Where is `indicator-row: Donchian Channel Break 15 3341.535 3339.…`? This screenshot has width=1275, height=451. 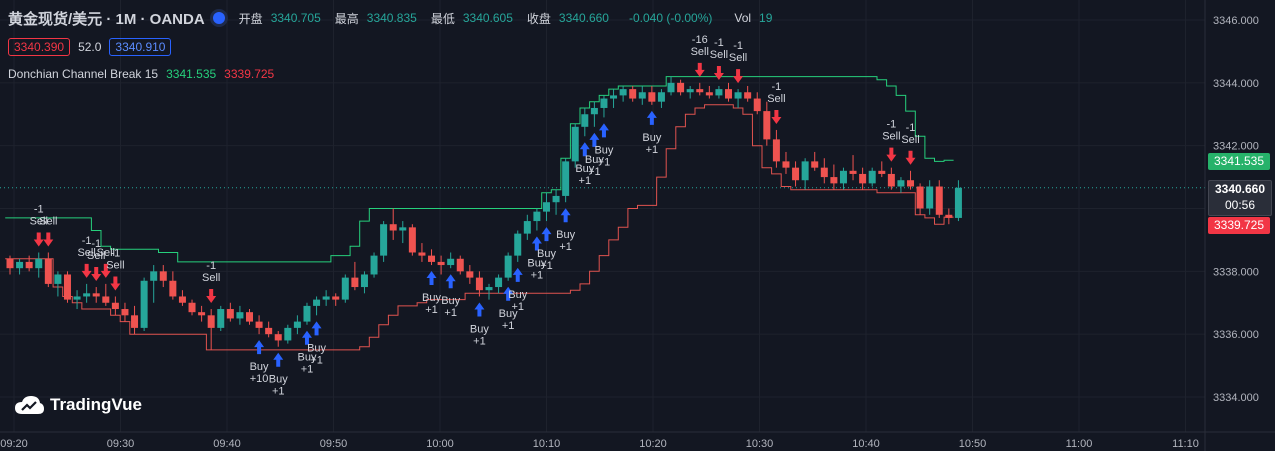 indicator-row: Donchian Channel Break 15 3341.535 3339.… is located at coordinates (390, 74).